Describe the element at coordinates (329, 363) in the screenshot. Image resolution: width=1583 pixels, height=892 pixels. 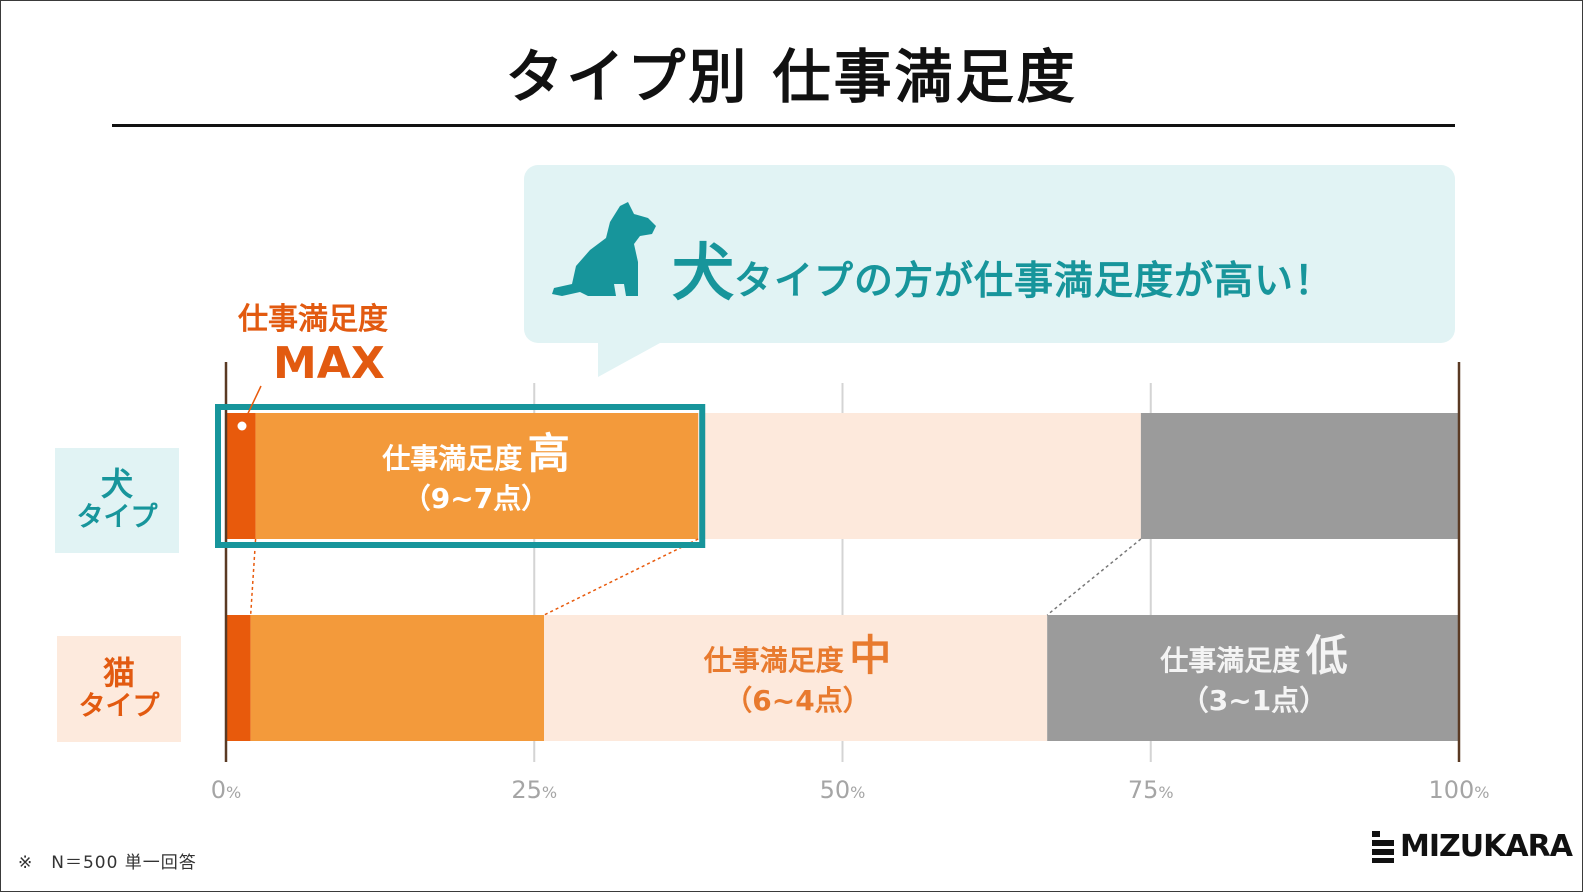
I see `max-annotation-line2: MAX` at that location.